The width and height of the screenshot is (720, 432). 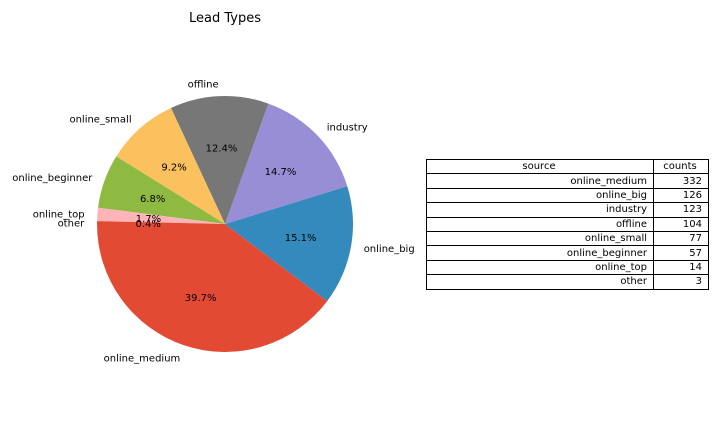 What do you see at coordinates (681, 253) in the screenshot?
I see `cell-counts: 57` at bounding box center [681, 253].